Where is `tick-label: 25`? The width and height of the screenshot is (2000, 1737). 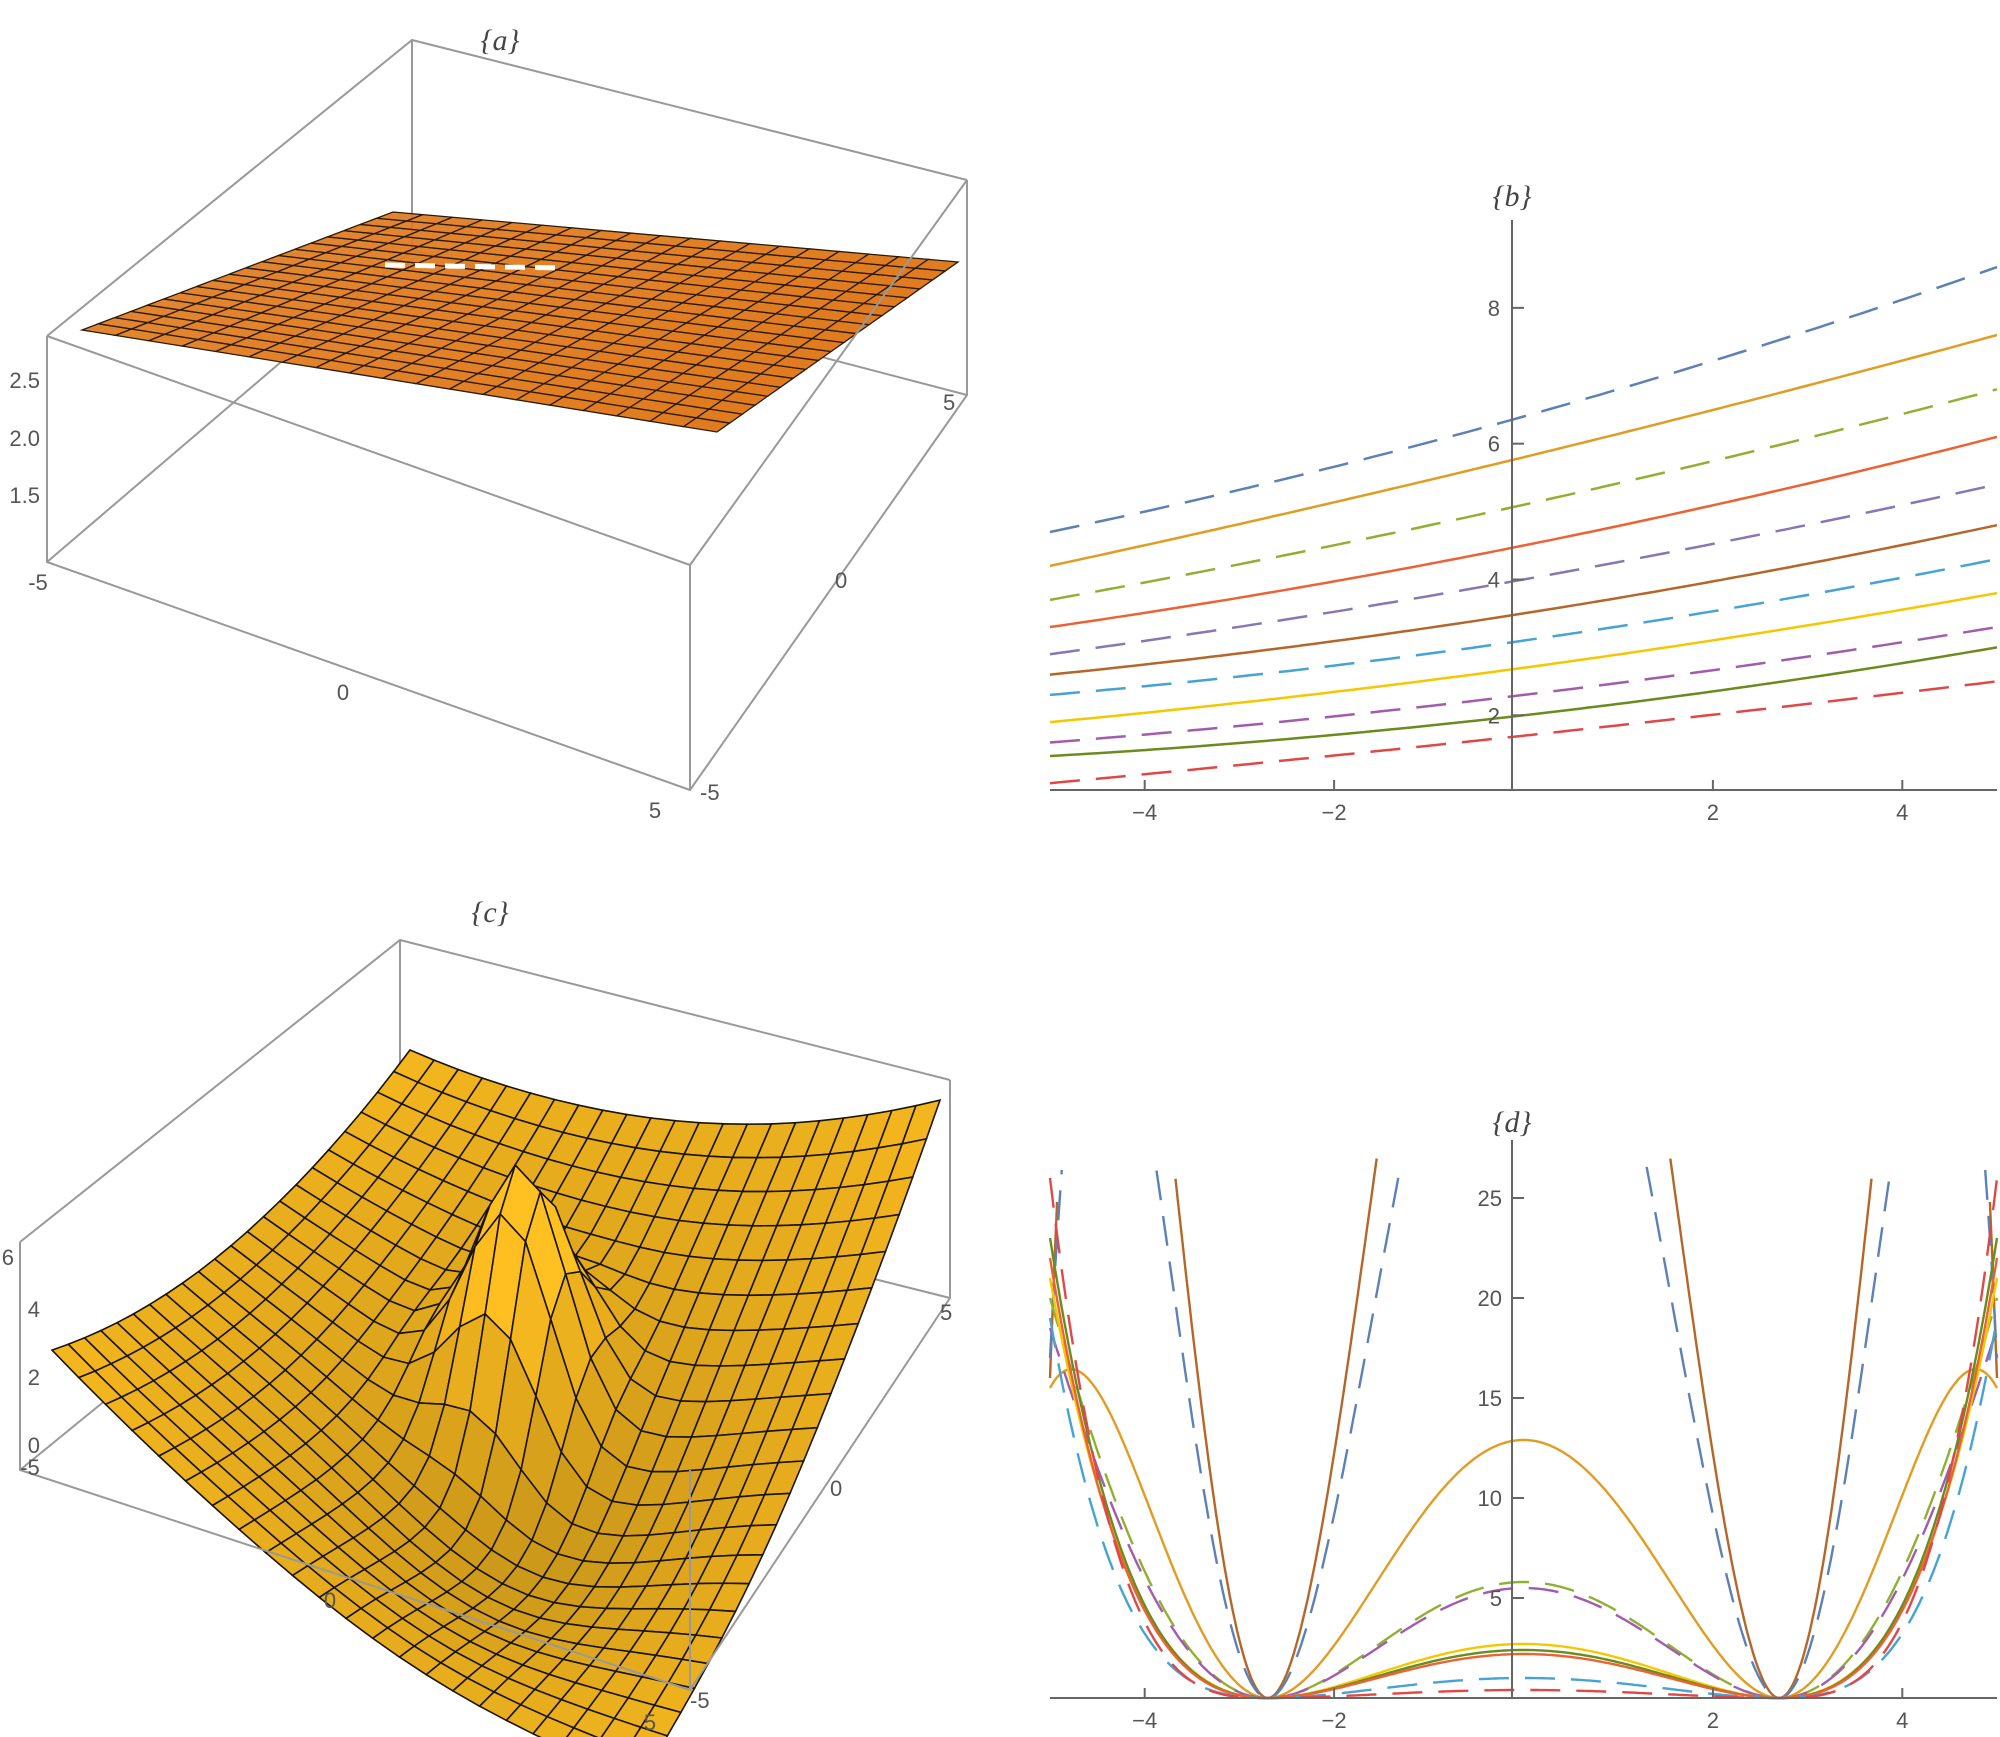
tick-label: 25 is located at coordinates (1490, 1198).